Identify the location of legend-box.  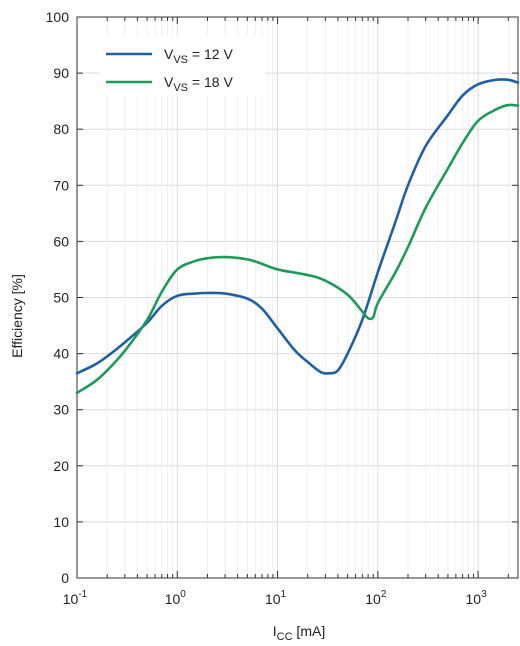
(182, 66).